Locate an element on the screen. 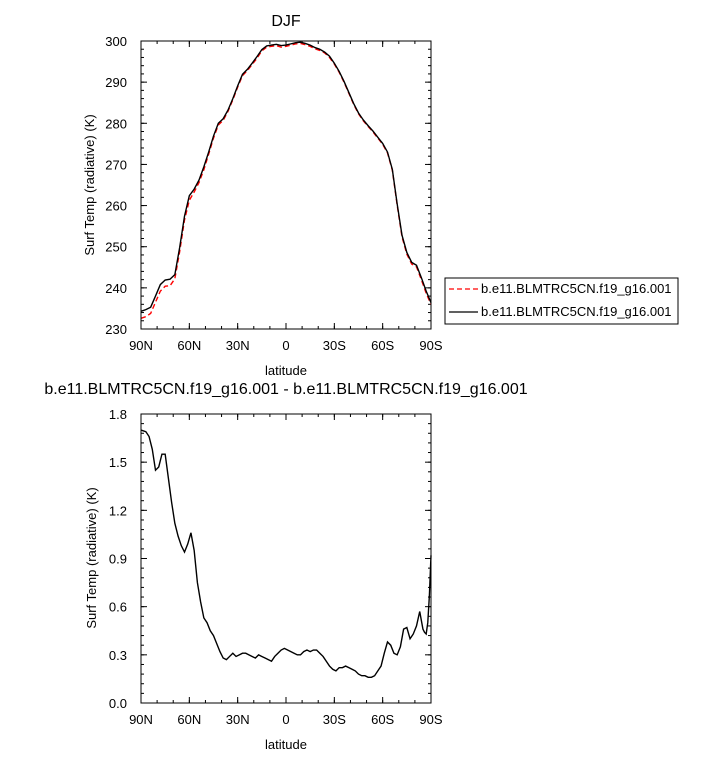  top-y-tick-label: 240 is located at coordinates (116, 288).